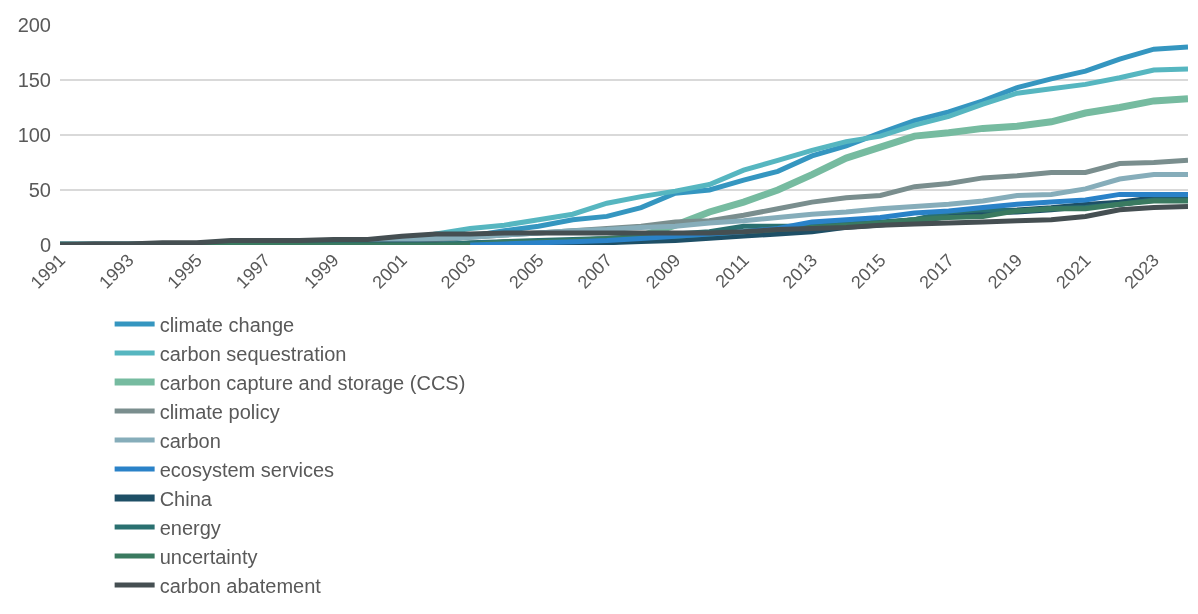 Image resolution: width=1198 pixels, height=614 pixels. Describe the element at coordinates (240, 585) in the screenshot. I see `legend-label: carbon abatement` at that location.